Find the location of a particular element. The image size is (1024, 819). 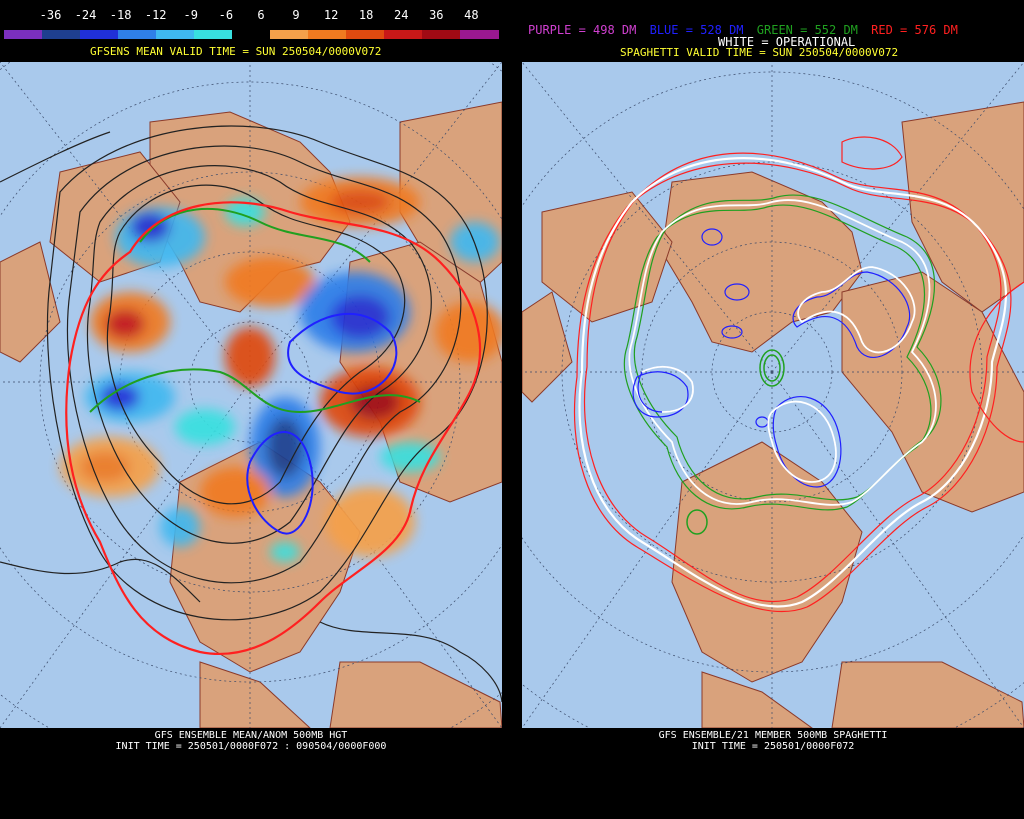

operational-528-line-south is located at coordinates (802, 441).